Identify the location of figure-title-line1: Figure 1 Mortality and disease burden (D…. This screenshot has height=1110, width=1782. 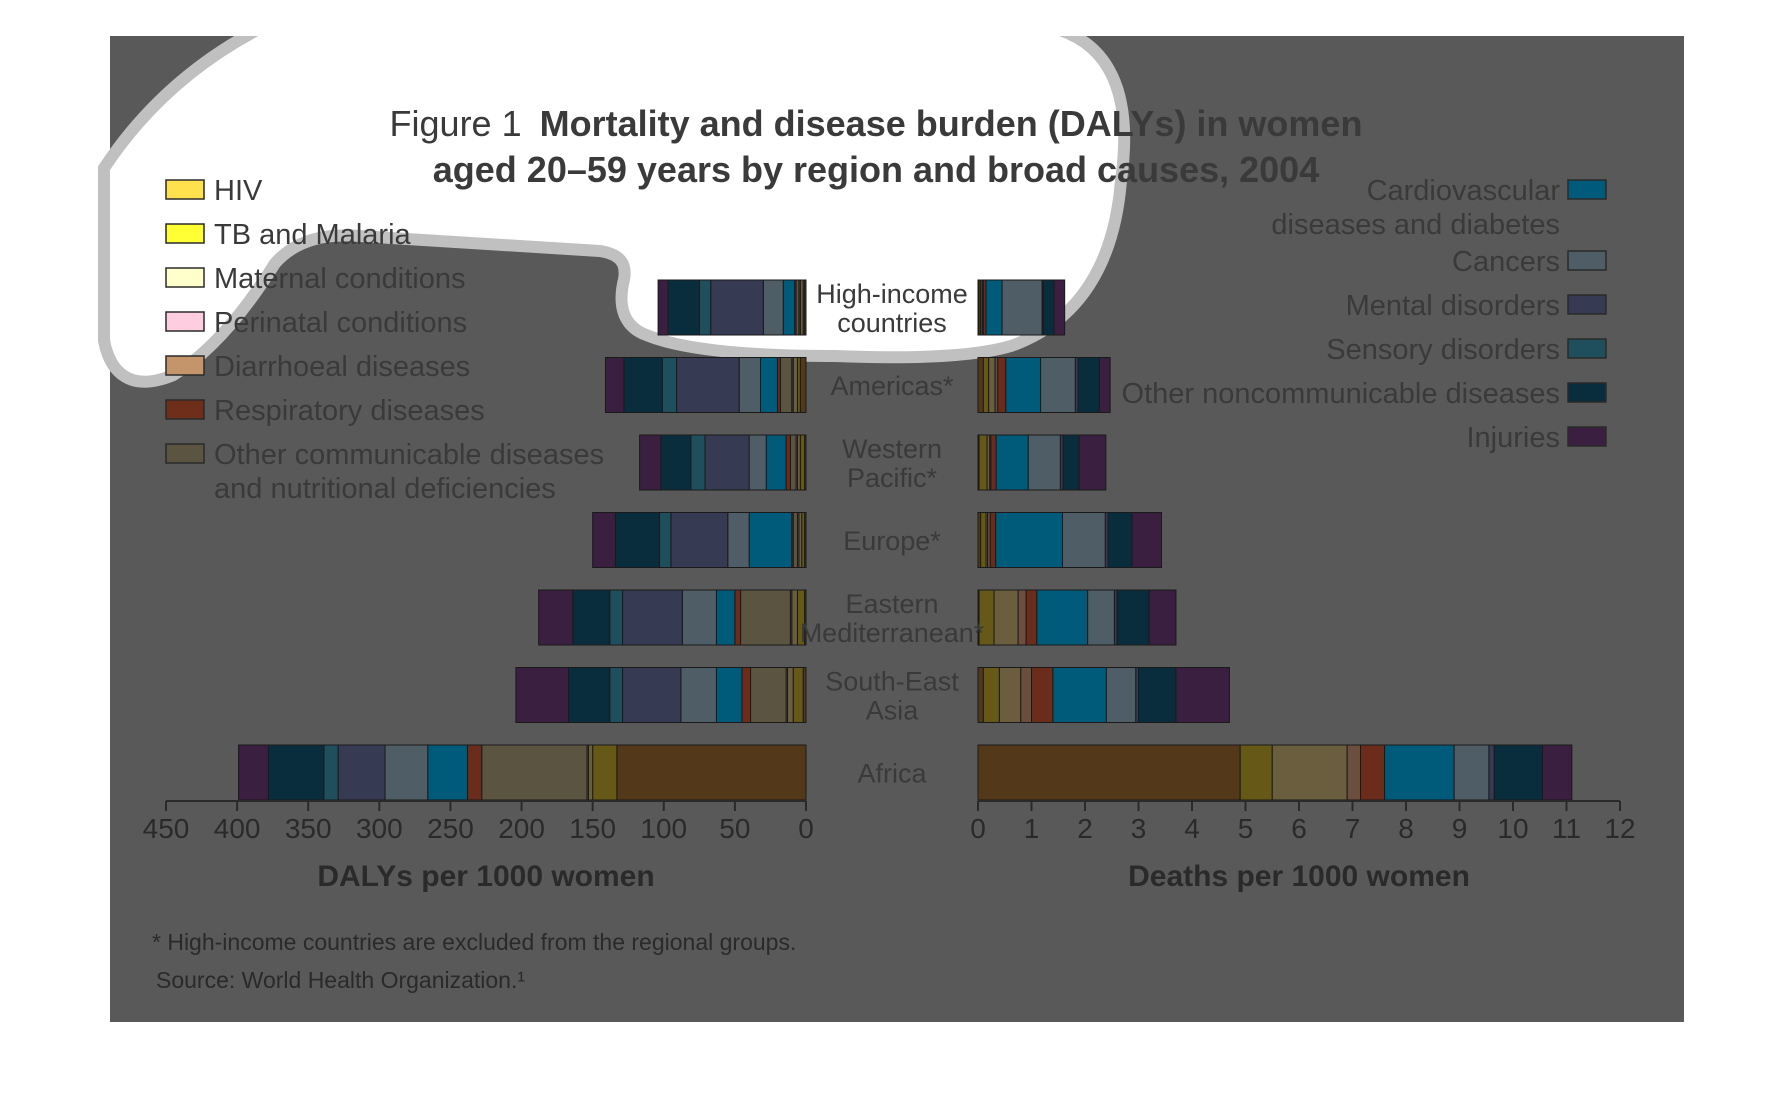
(876, 123).